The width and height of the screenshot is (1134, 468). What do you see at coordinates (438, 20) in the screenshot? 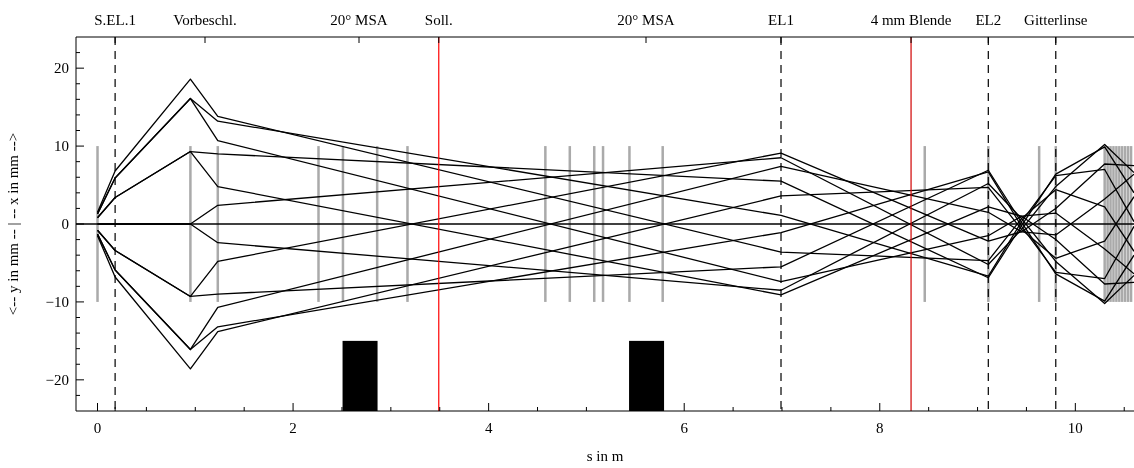
I see `ref-line-label: Soll.` at bounding box center [438, 20].